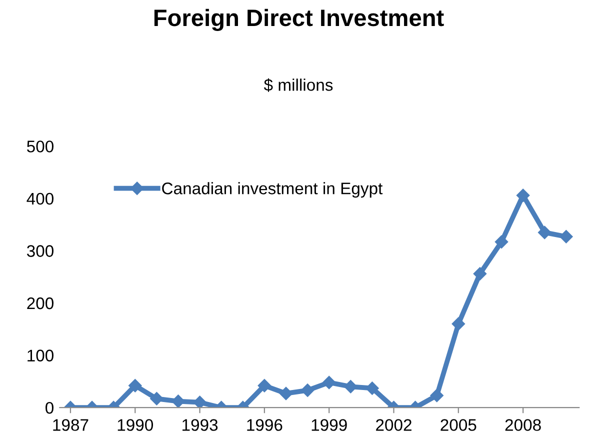 This screenshot has width=597, height=443. What do you see at coordinates (136, 425) in the screenshot?
I see `x-tick-label: 1990` at bounding box center [136, 425].